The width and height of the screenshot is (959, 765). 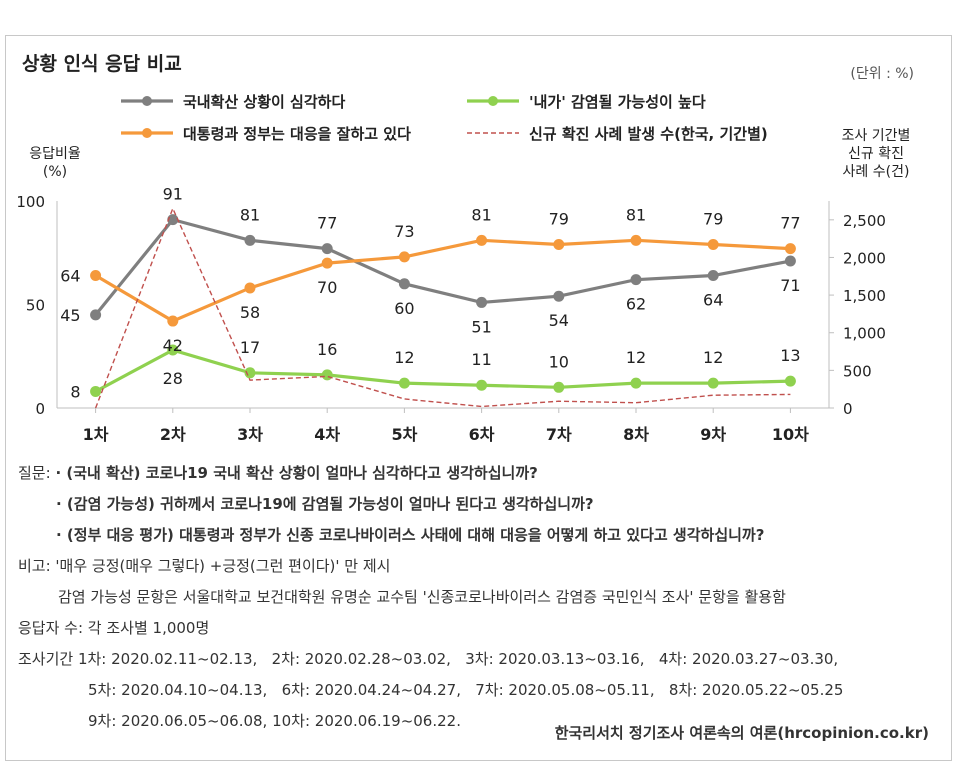 I want to click on data-label: 70, so click(x=327, y=287).